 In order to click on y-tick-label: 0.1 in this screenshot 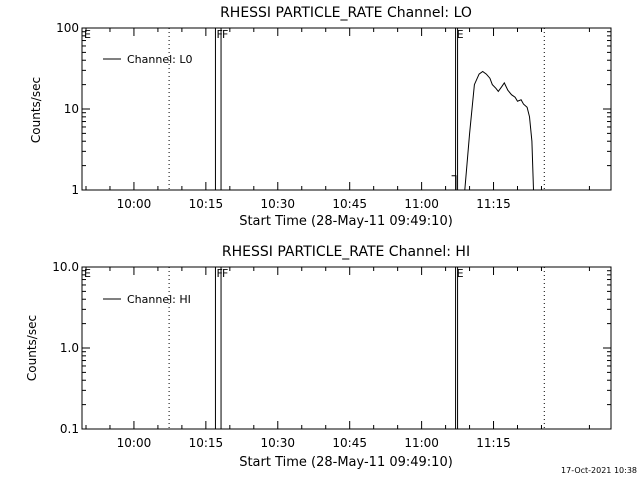, I will do `click(69, 429)`.